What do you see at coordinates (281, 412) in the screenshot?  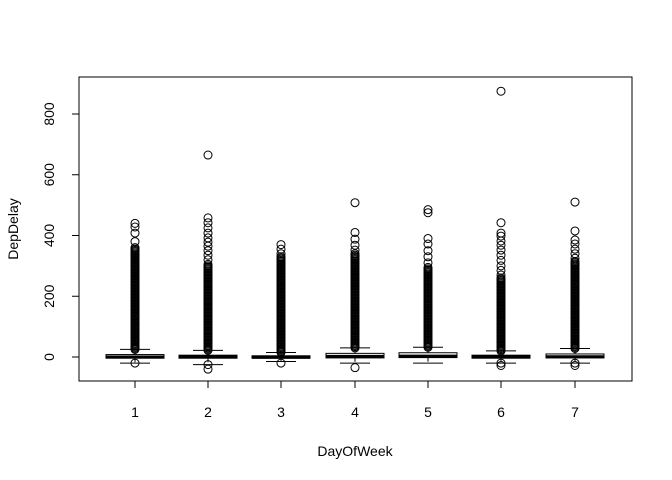 I see `x-tick-label: 3` at bounding box center [281, 412].